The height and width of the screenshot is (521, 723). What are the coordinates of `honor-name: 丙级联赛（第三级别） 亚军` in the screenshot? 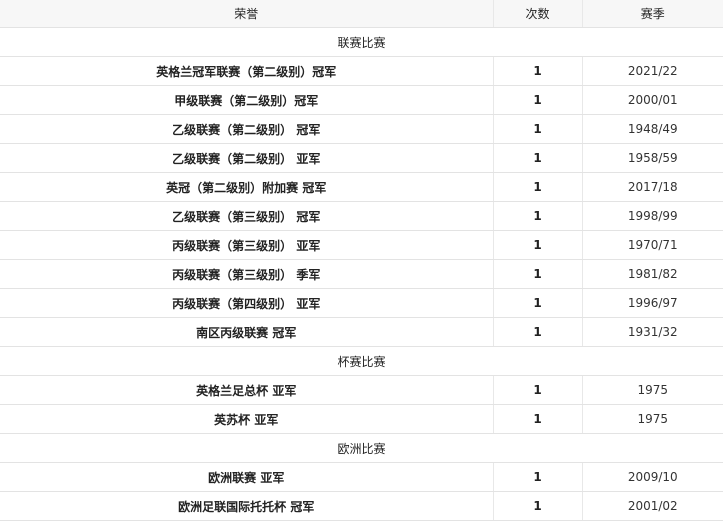 It's located at (247, 245).